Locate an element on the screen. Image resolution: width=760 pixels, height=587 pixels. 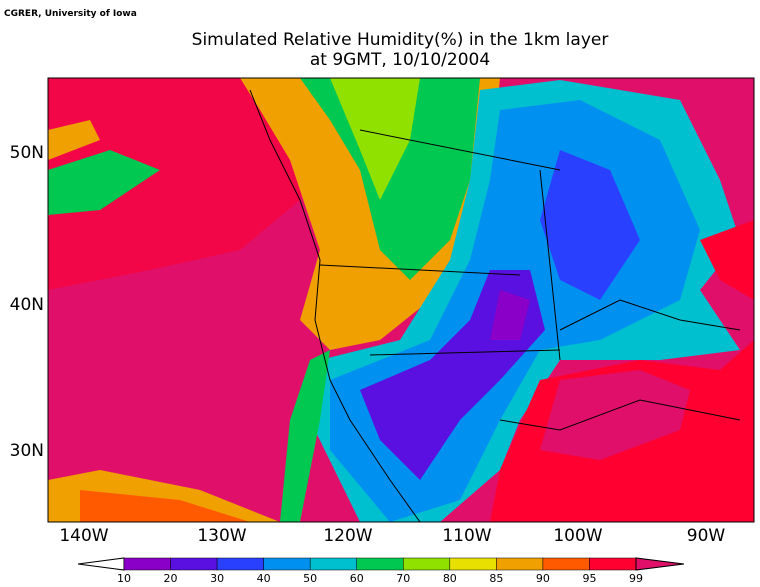
colorbar: 10 20 30 40 50 60 70 80 85 90 95 99 is located at coordinates (381, 571).